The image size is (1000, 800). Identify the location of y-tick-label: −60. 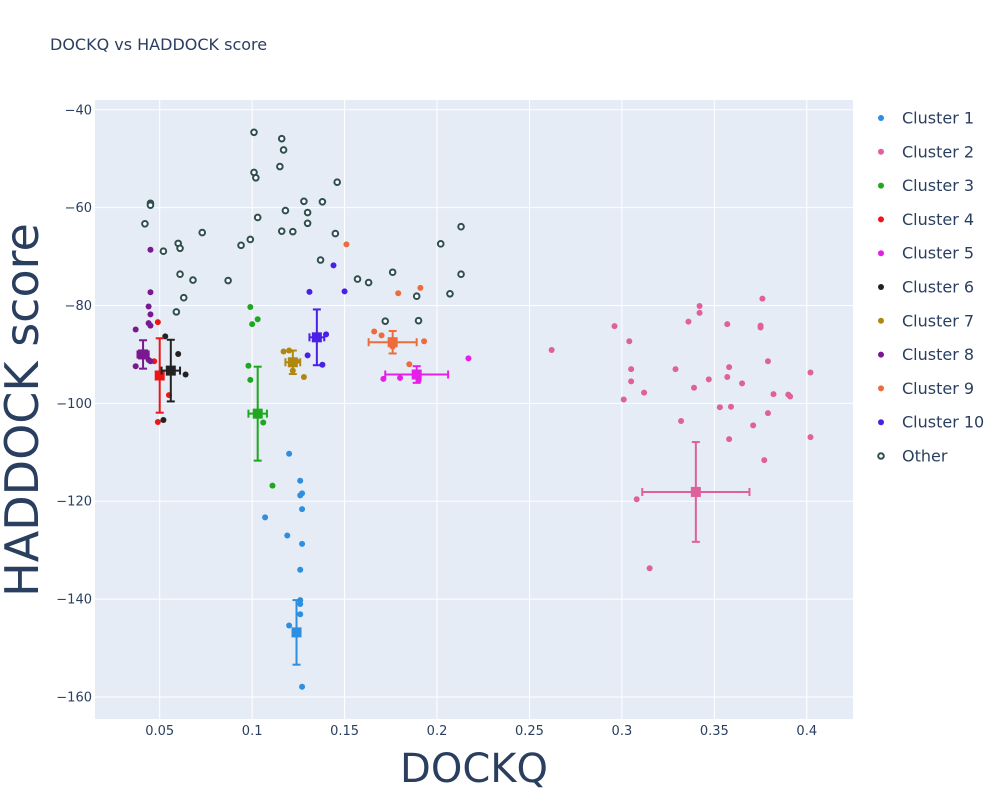
(78, 208).